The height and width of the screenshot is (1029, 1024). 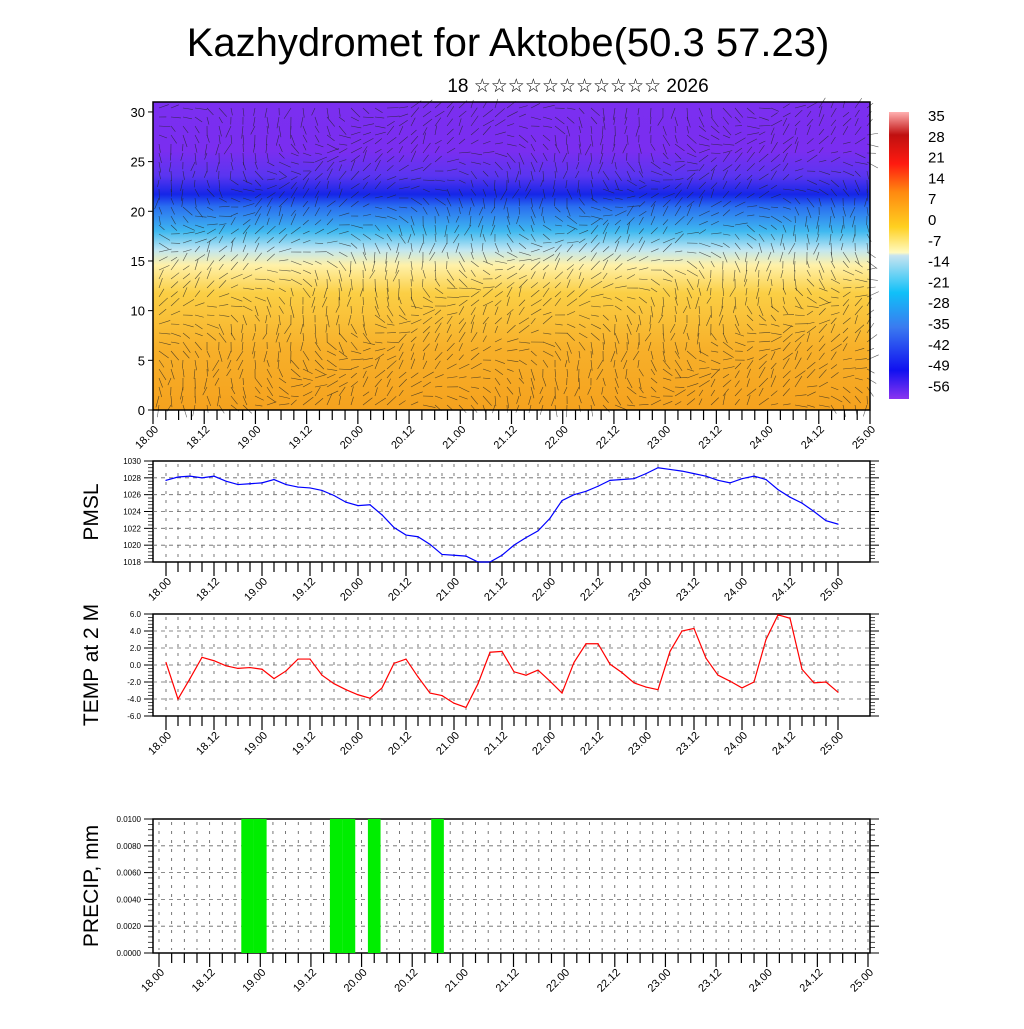 I want to click on y-tick-label: 1020, so click(x=132, y=545).